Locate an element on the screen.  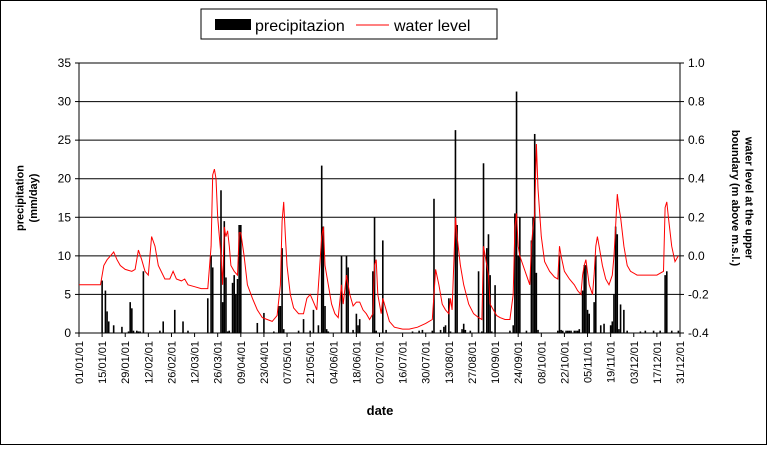
x-tick-label: 30/07/01 is located at coordinates (427, 362).